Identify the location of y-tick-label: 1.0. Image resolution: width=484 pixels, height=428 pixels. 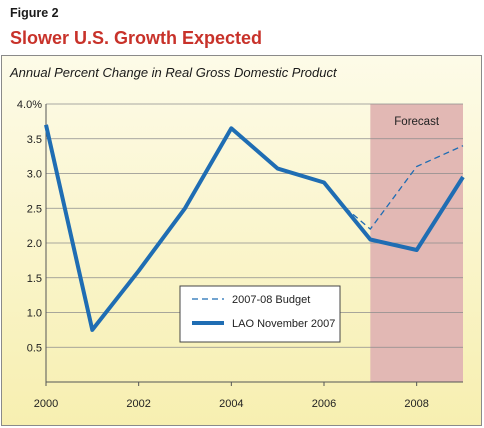
(34, 314).